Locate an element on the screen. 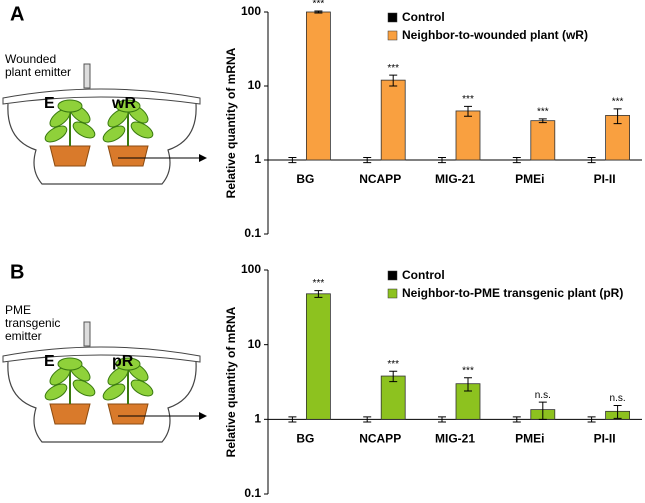  legend-label: Neighbor-to-PME transgenic plant (pR) is located at coordinates (512, 293).